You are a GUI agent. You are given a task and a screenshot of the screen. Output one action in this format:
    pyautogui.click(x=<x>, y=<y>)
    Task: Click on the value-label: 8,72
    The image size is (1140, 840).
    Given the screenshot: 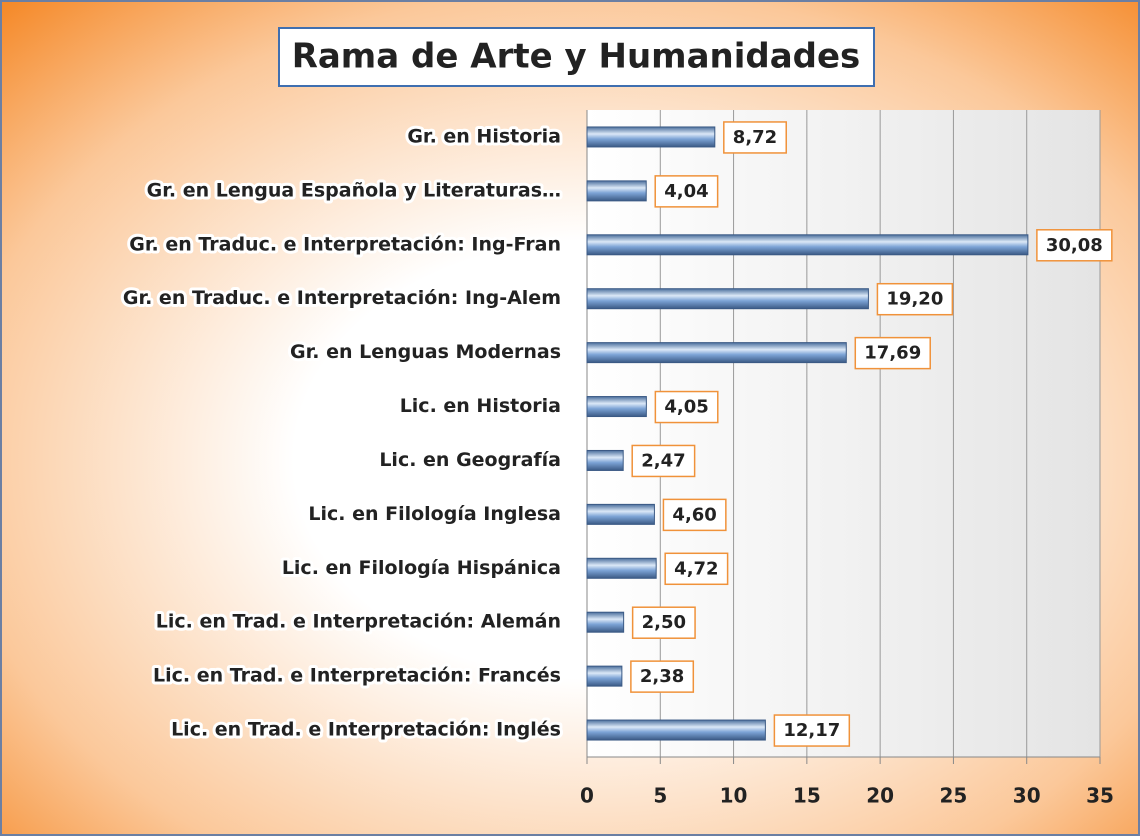 What is the action you would take?
    pyautogui.click(x=755, y=137)
    